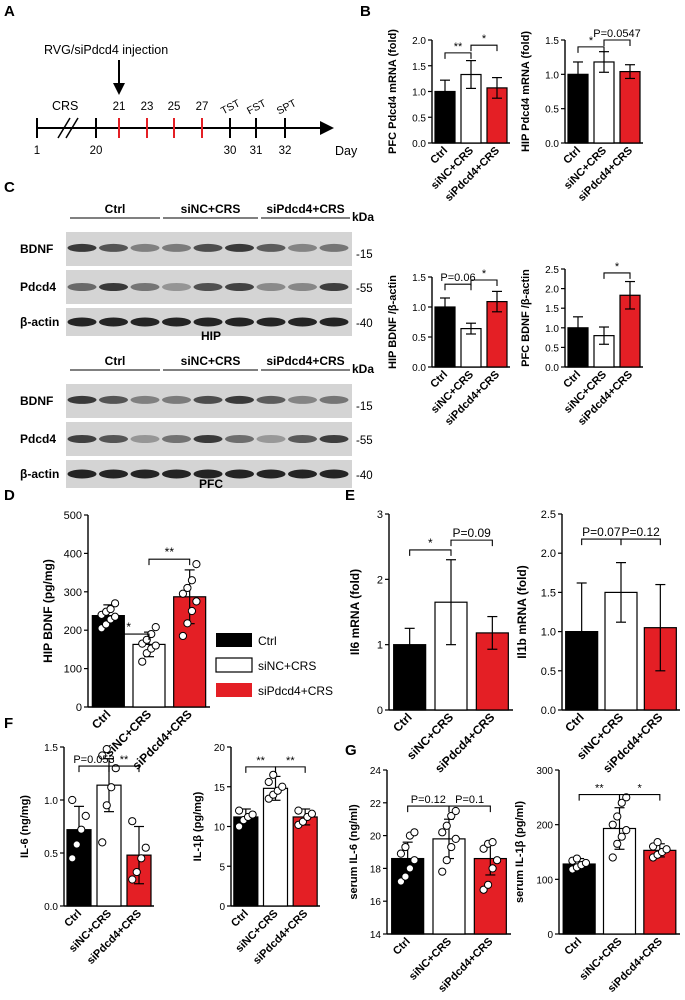 The height and width of the screenshot is (1000, 685). I want to click on e_il1b-ytick-label-0: 0.0, so click(548, 711).